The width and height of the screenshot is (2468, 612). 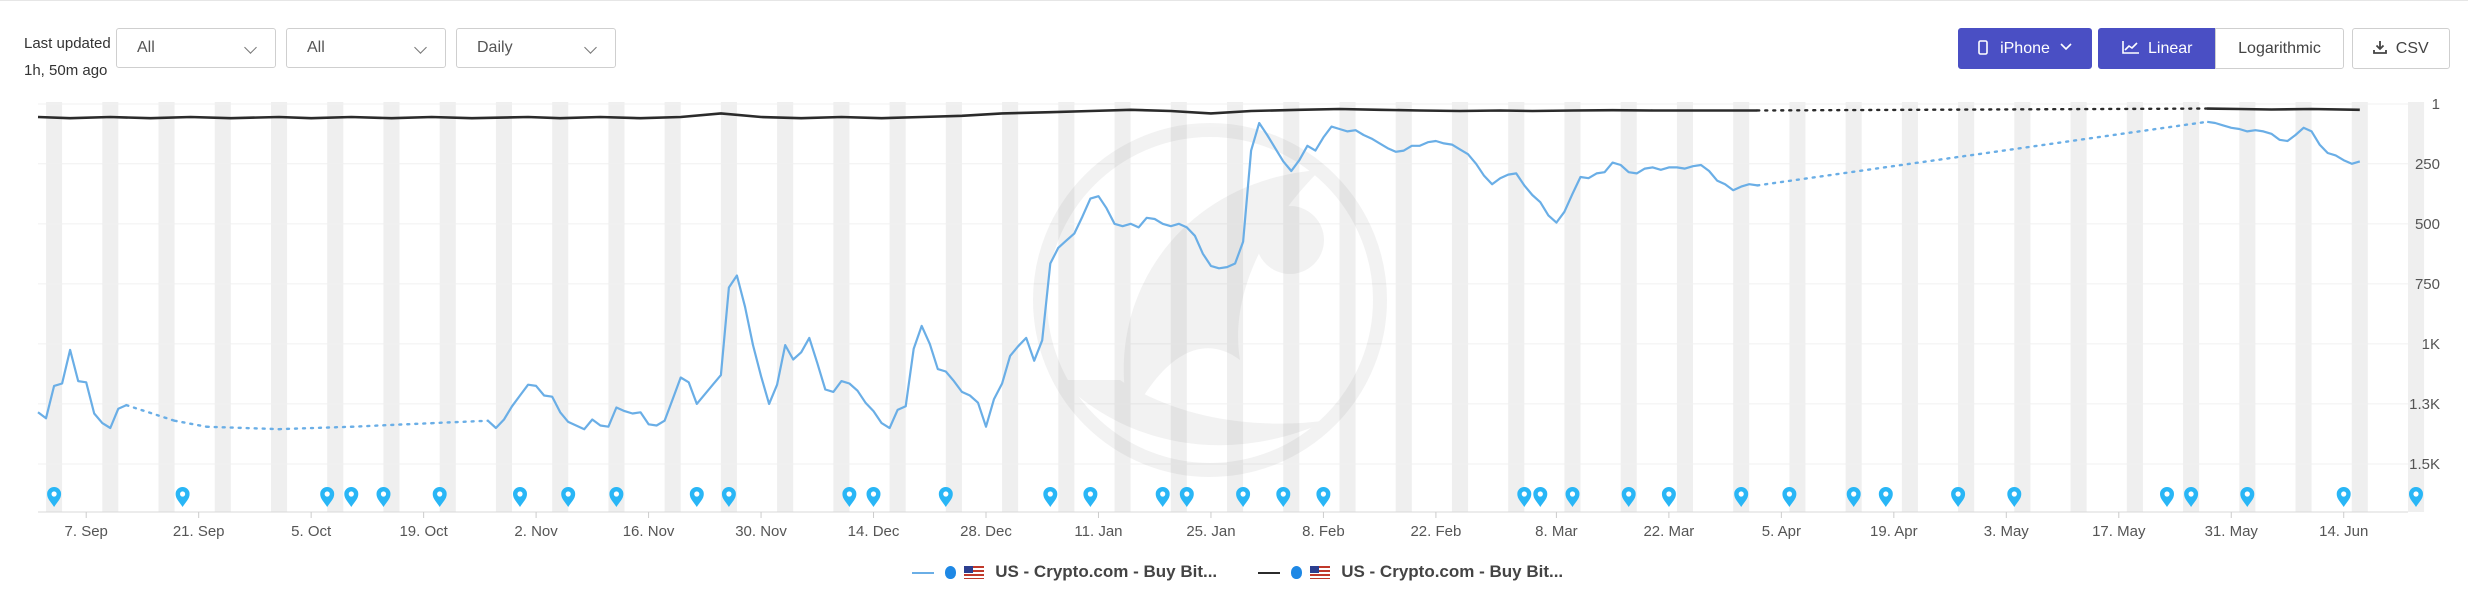 I want to click on x-tick-label: 19. Oct, so click(x=423, y=531).